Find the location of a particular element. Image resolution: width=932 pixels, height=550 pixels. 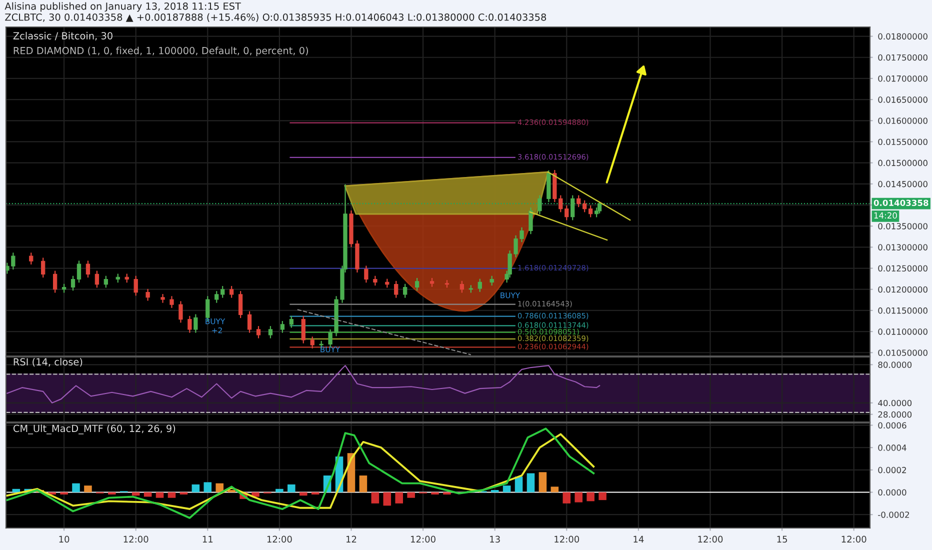

text: 14:20 is located at coordinates (885, 215).